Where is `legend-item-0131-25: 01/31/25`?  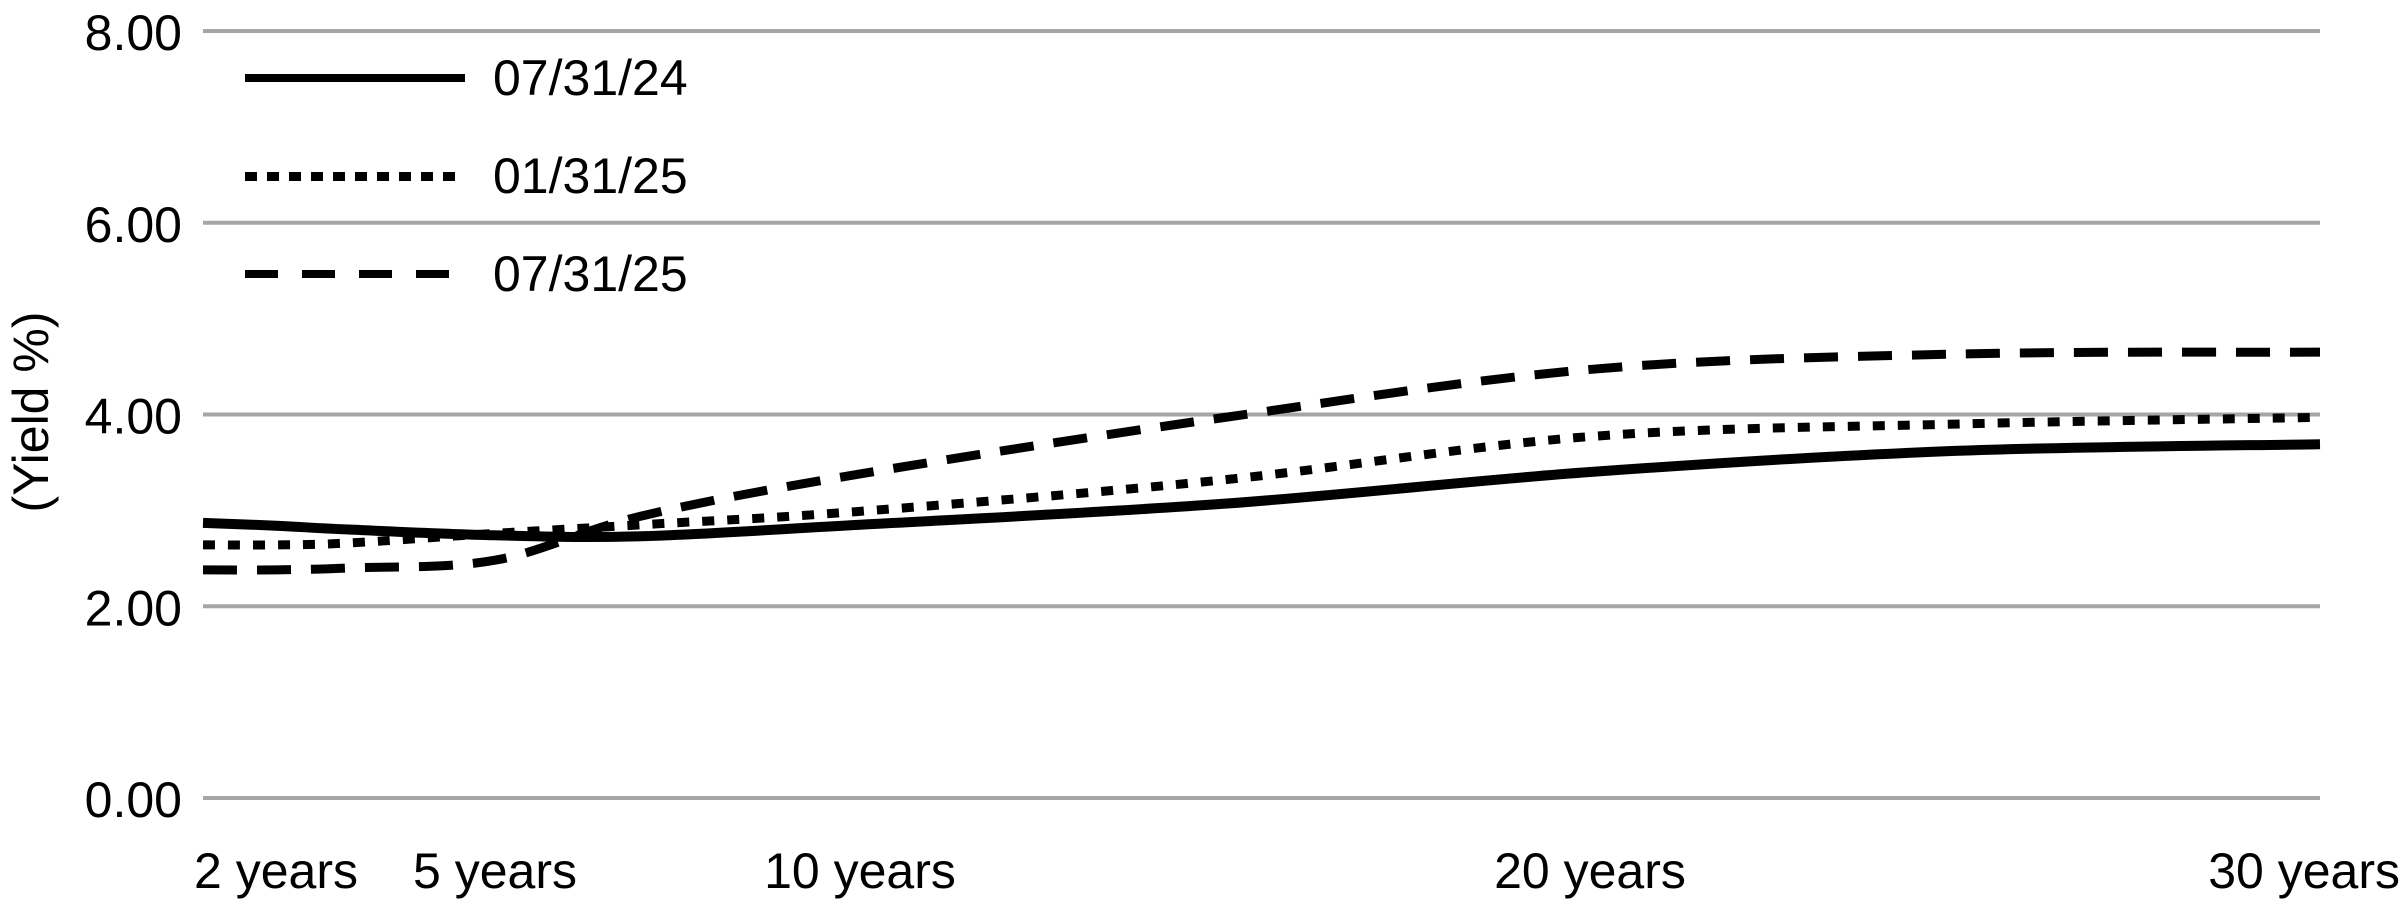
legend-item-0131-25: 01/31/25 is located at coordinates (466, 176).